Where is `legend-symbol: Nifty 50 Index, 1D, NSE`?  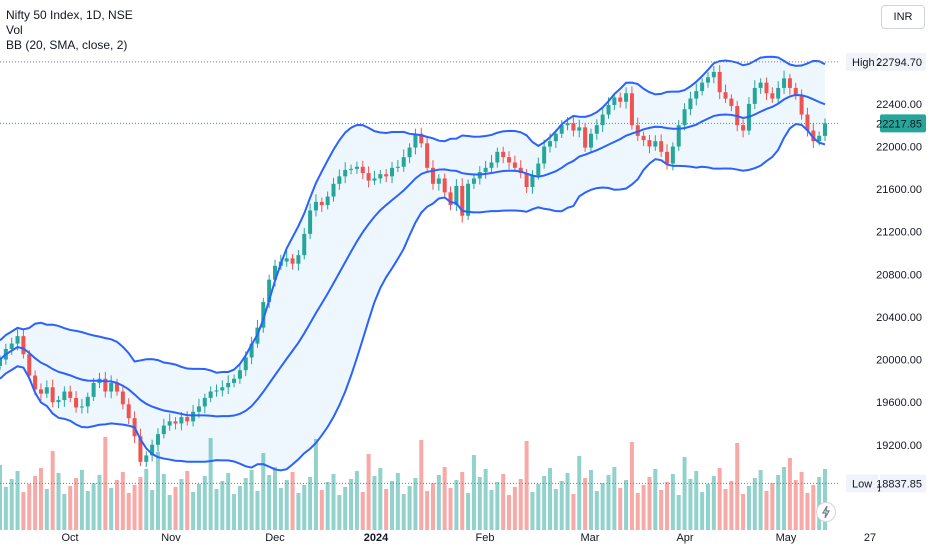
legend-symbol: Nifty 50 Index, 1D, NSE is located at coordinates (69, 15).